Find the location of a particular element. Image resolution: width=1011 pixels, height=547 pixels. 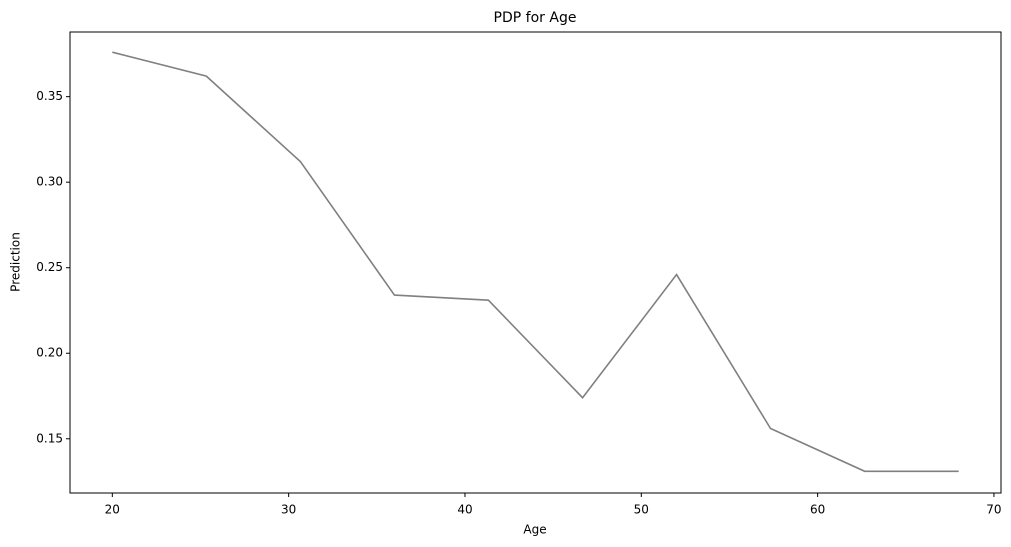

y-tick-label: 0.35 is located at coordinates (49, 96).